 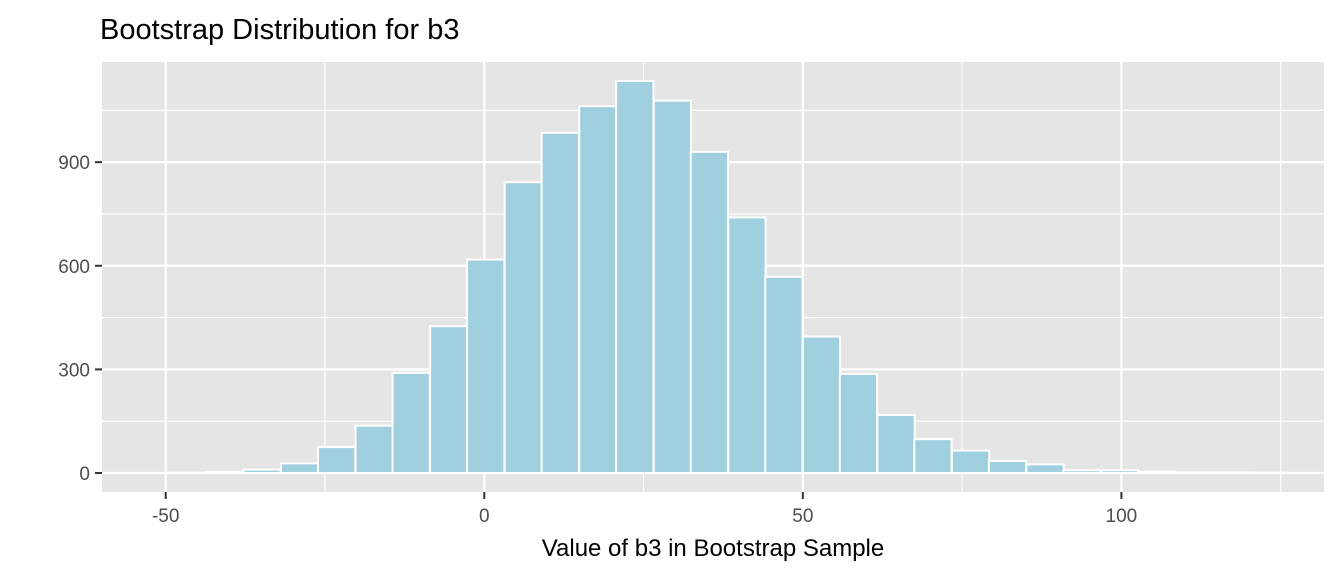 What do you see at coordinates (713, 548) in the screenshot?
I see `x-axis-title: Value of b3 in Bootstrap Sample` at bounding box center [713, 548].